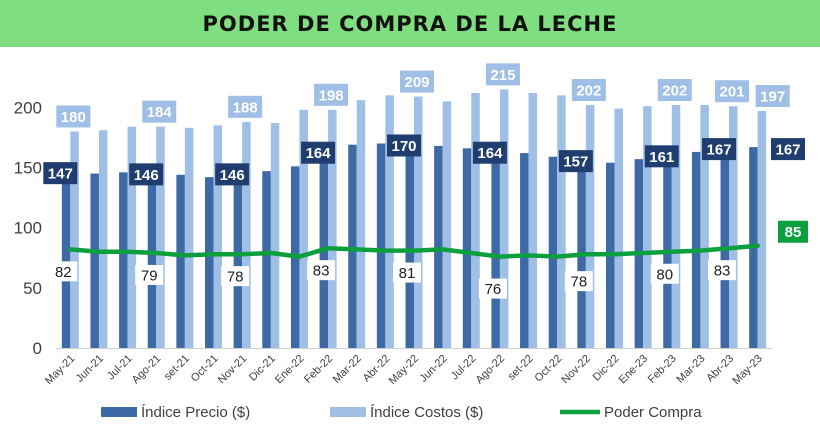  Describe the element at coordinates (410, 23) in the screenshot. I see `title-banner: PODER DE COMPRA DE LA LECHE` at that location.